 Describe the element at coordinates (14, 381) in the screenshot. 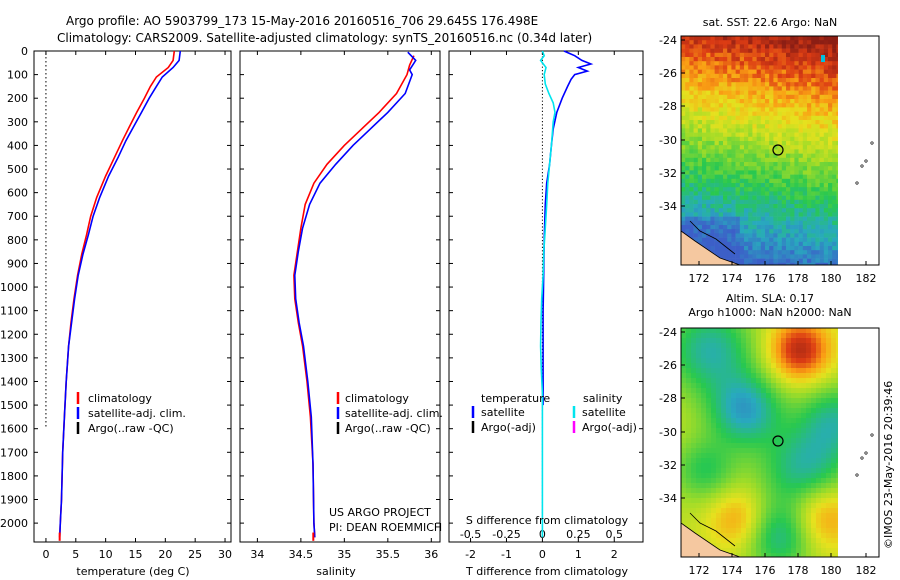

I see `depth-tick-label: 1400` at that location.